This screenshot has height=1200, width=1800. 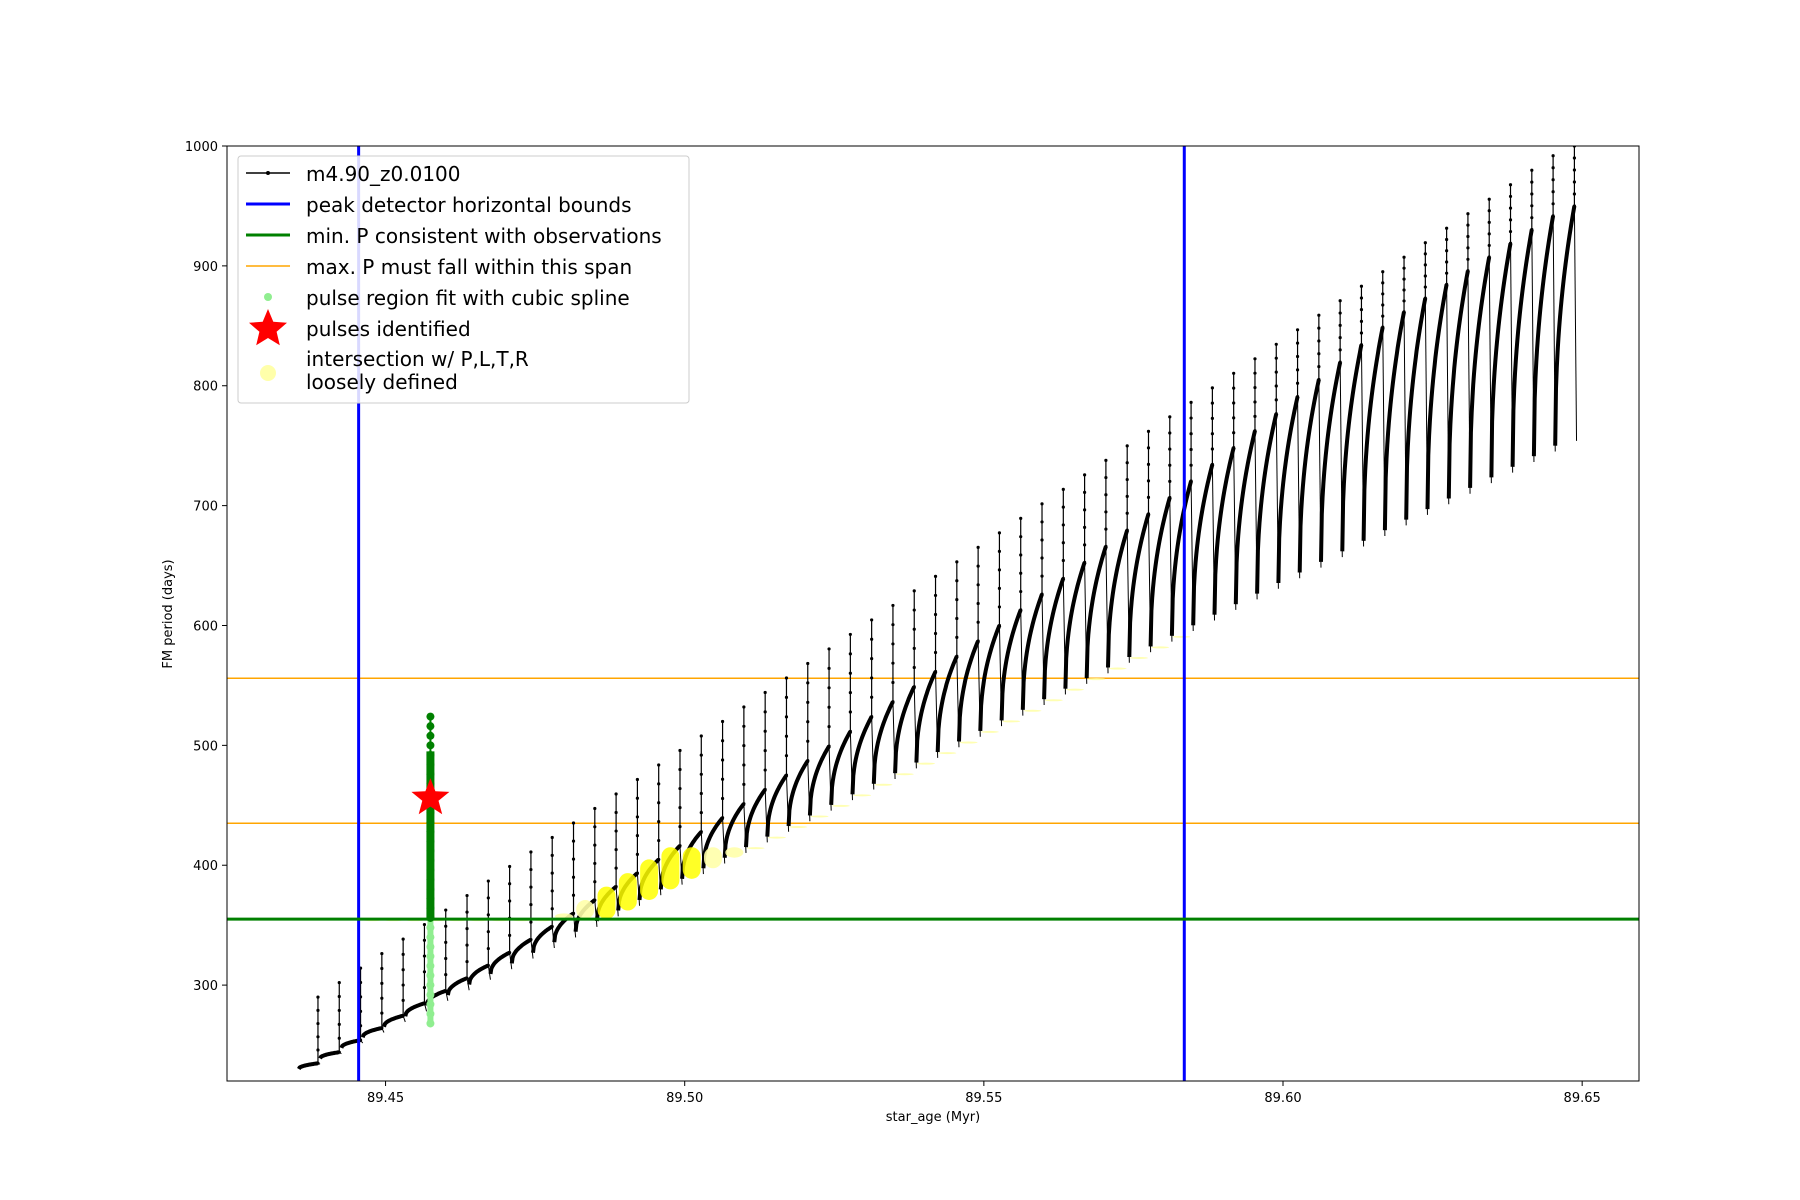 What do you see at coordinates (430, 796) in the screenshot?
I see `pulses-identified-series` at bounding box center [430, 796].